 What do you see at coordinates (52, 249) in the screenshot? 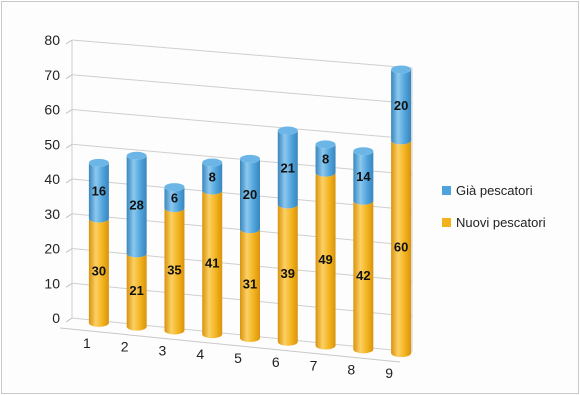
I see `y-tick-label: 20` at bounding box center [52, 249].